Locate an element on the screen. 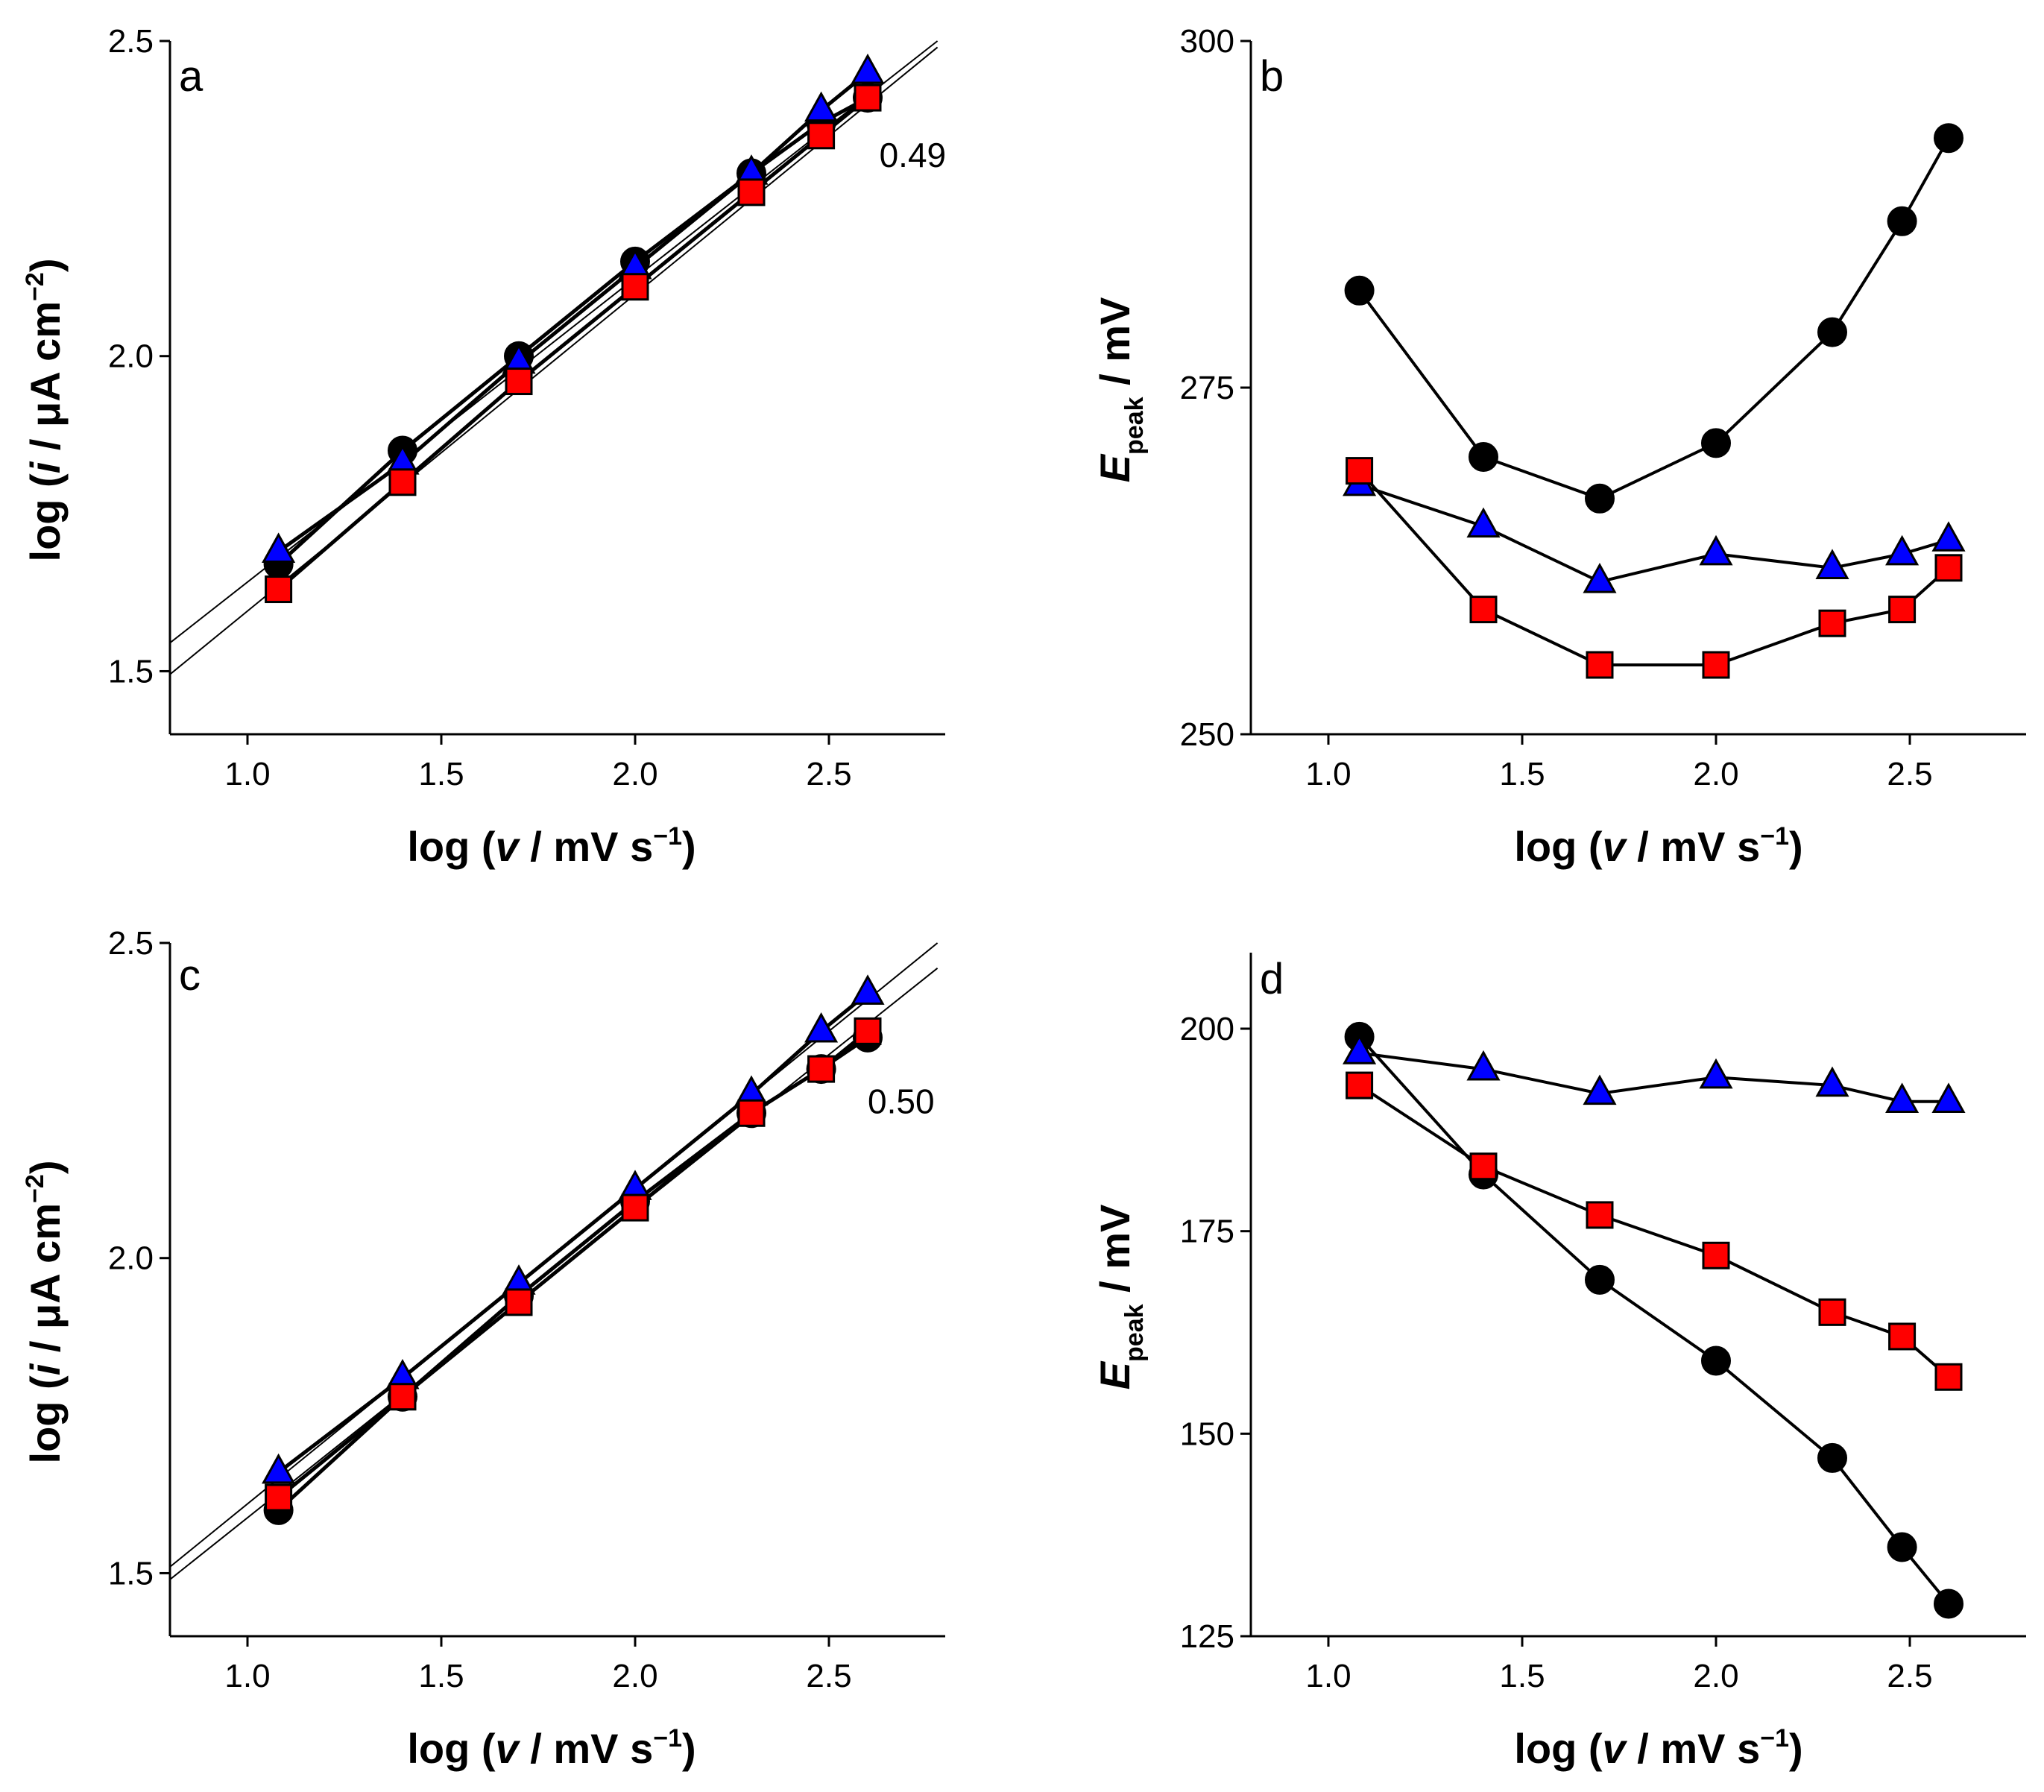  panel-a-x-tick-label: 2.5 is located at coordinates (828, 774).